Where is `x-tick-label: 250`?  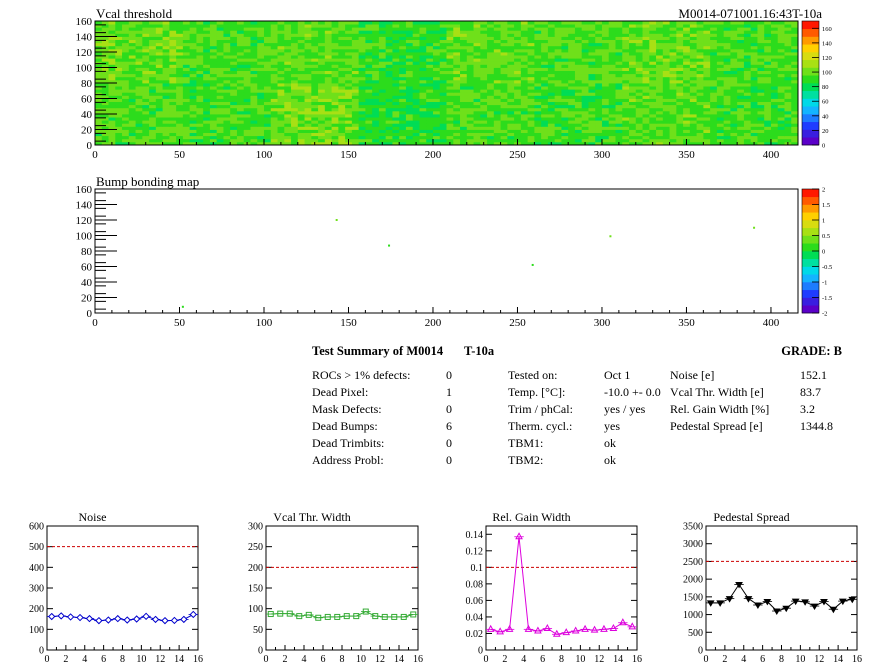
x-tick-label: 250 is located at coordinates (517, 323).